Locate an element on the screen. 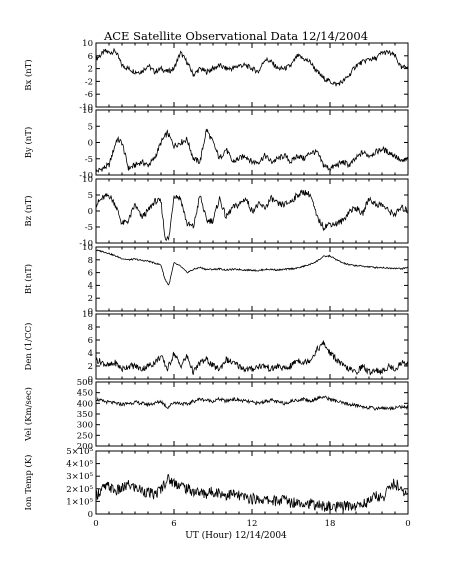 The image size is (453, 566). panel-2: 10 5 0 -5 -10 By (nT) is located at coordinates (216, 143).